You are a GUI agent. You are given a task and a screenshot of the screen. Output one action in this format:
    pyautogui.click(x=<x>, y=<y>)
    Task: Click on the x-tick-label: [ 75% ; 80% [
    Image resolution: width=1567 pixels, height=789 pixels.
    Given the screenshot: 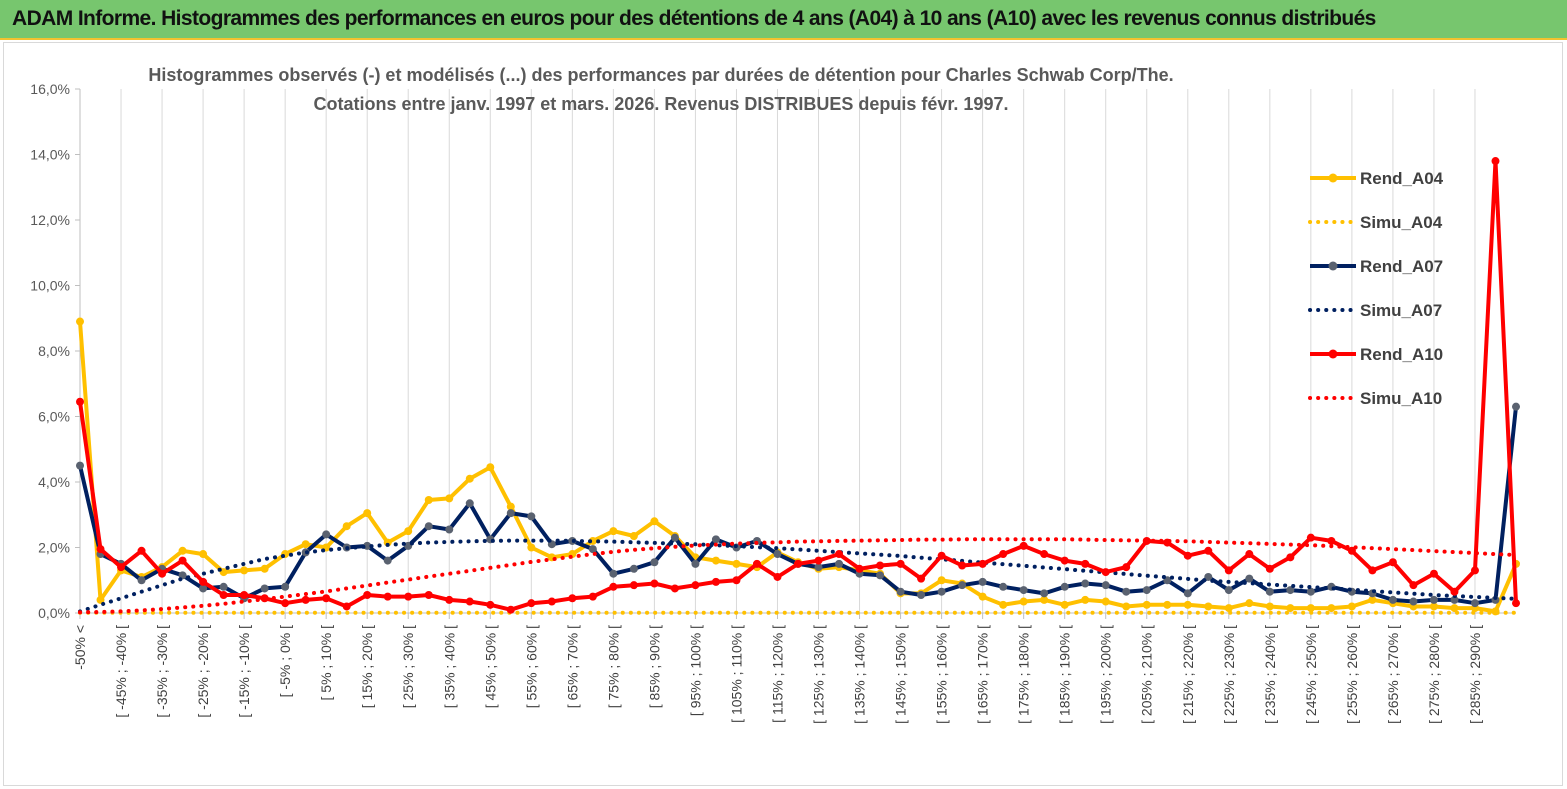 What is the action you would take?
    pyautogui.click(x=613, y=666)
    